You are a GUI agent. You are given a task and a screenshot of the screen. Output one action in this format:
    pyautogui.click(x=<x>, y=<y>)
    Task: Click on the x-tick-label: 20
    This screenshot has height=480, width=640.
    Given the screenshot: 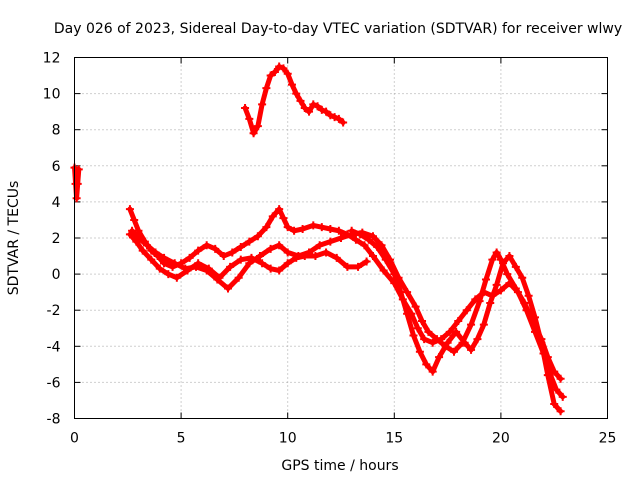 What is the action you would take?
    pyautogui.click(x=501, y=439)
    